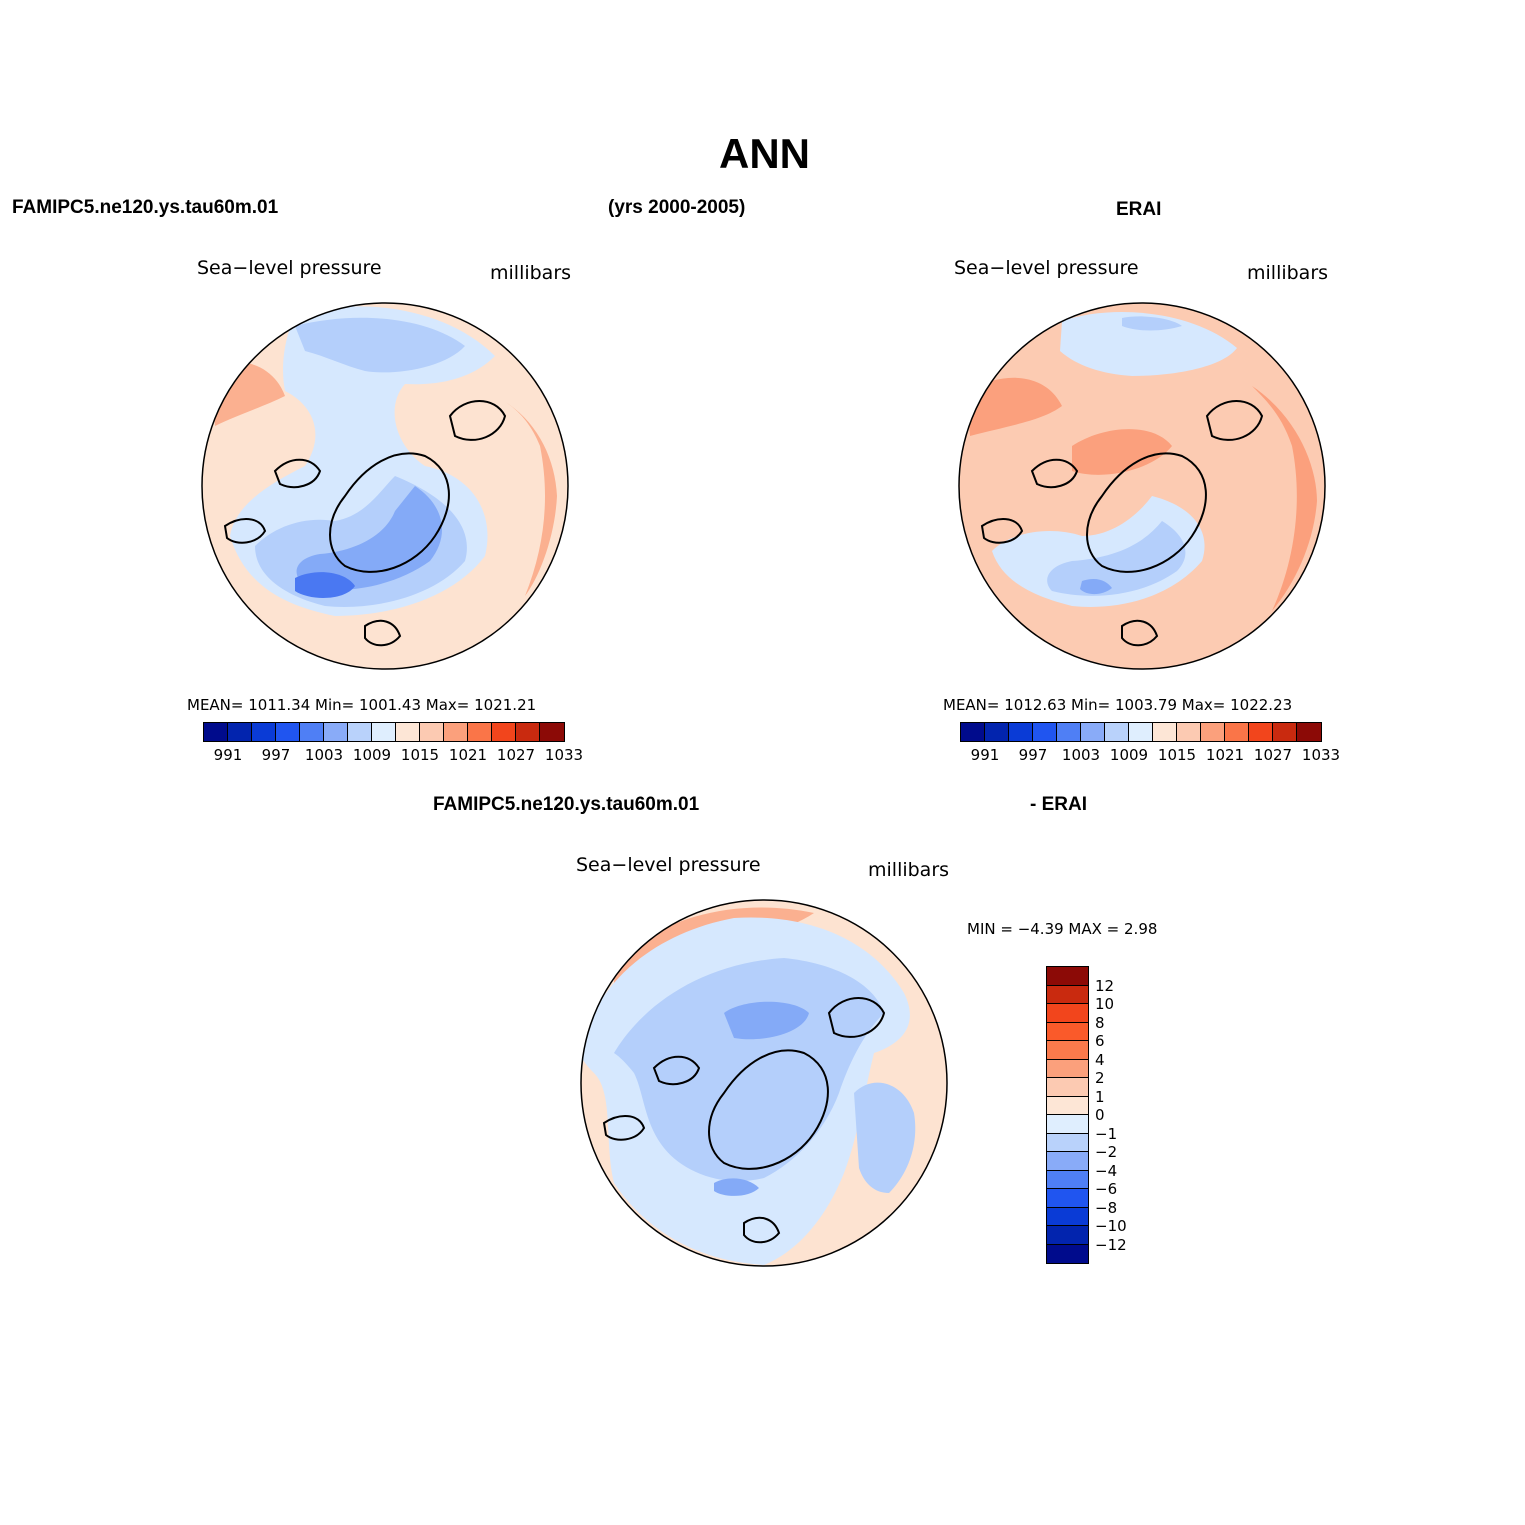  Describe the element at coordinates (1058, 804) in the screenshot. I see `diff-right-title: - ERAI` at that location.